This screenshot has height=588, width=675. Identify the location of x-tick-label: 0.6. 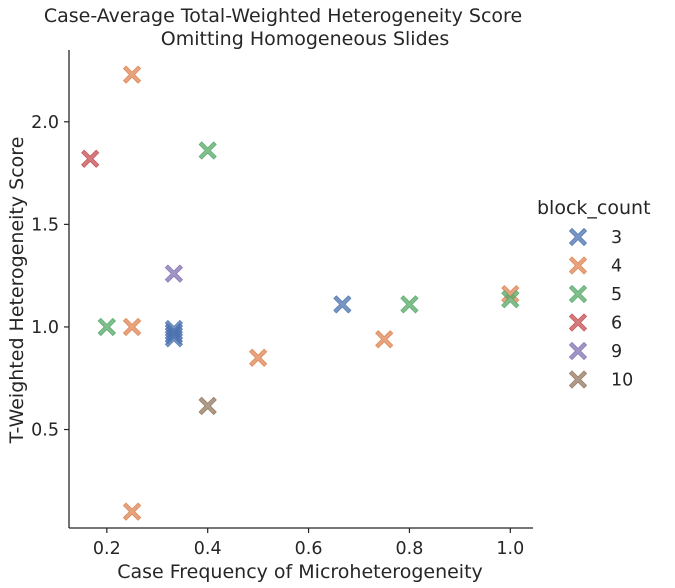
(309, 549).